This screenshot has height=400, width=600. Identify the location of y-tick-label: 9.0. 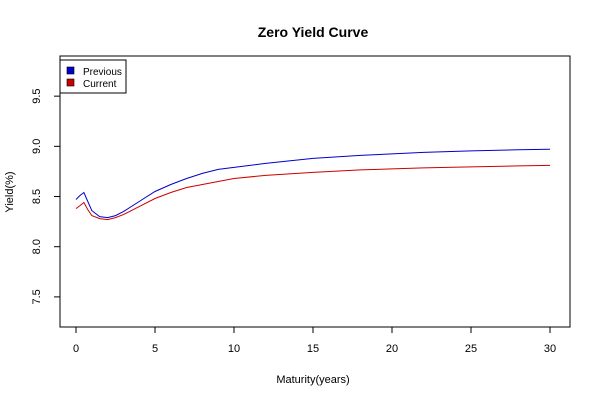
(37, 146).